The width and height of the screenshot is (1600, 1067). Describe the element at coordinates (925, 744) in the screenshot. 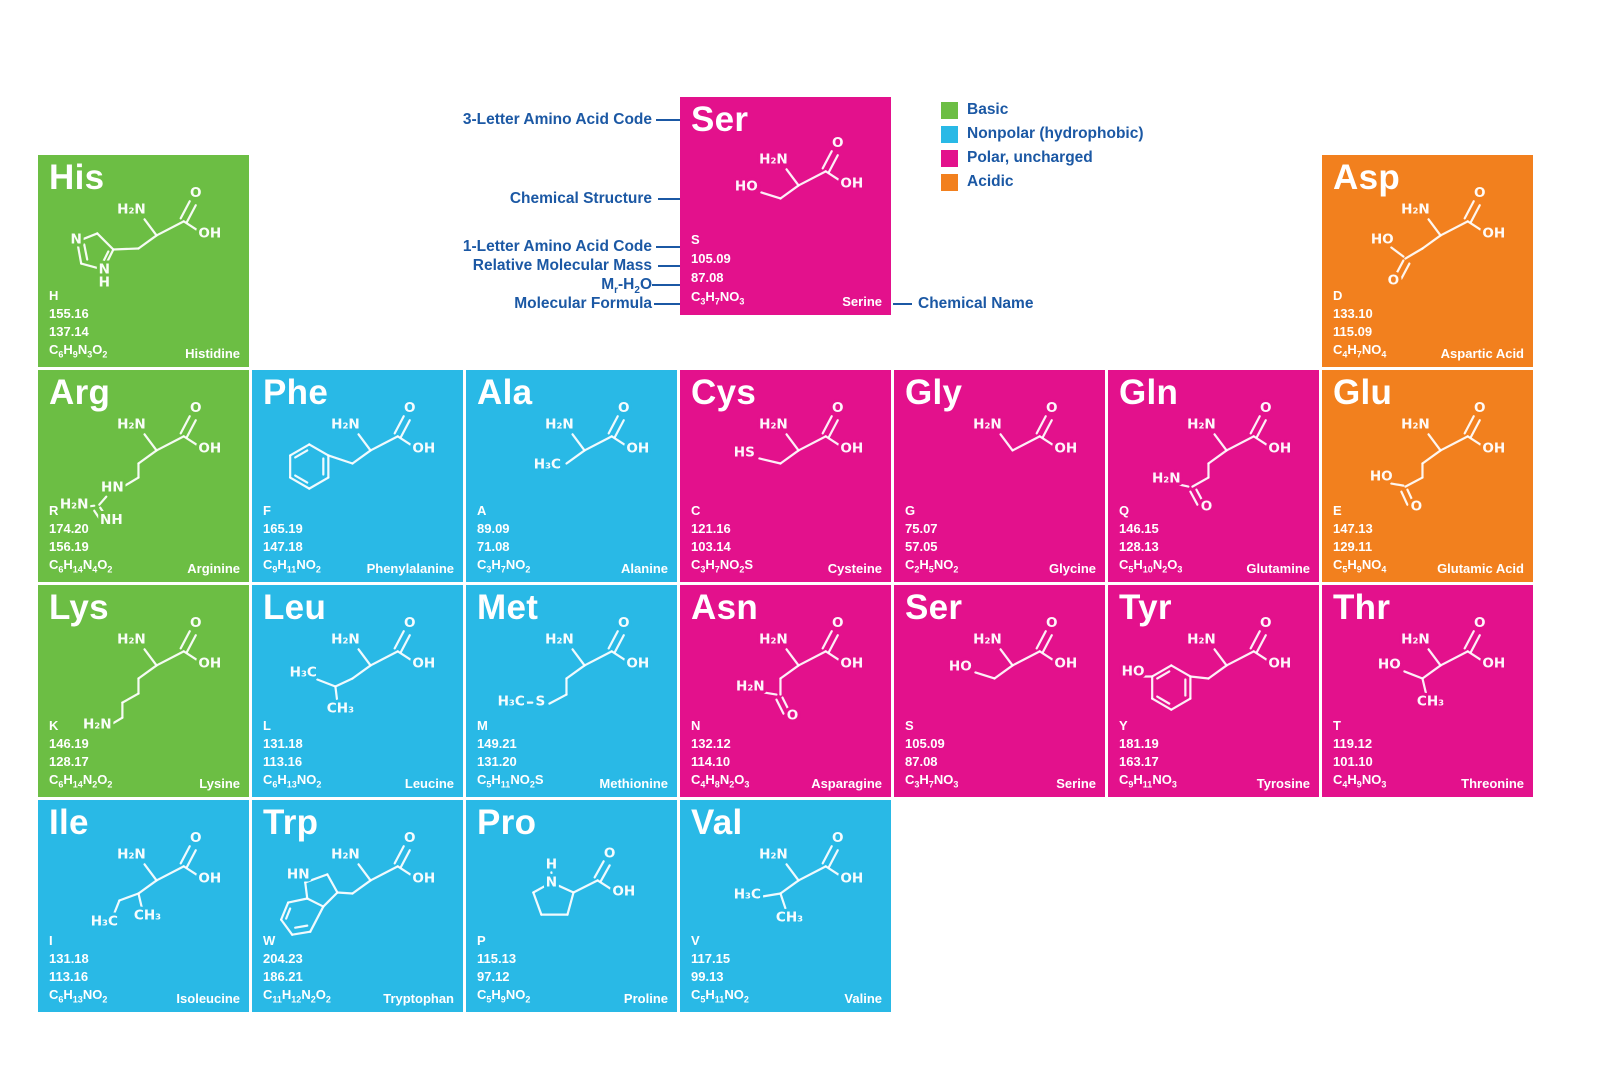

I see `relative-molecular-mass: 105.09` at that location.